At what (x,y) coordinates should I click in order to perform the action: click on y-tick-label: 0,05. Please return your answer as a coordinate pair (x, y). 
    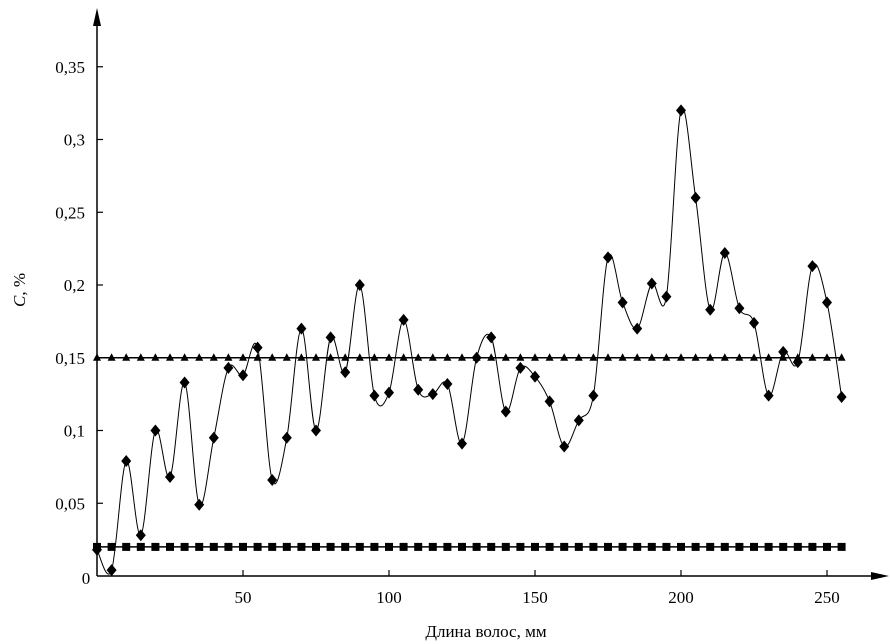
    Looking at the image, I should click on (70, 503).